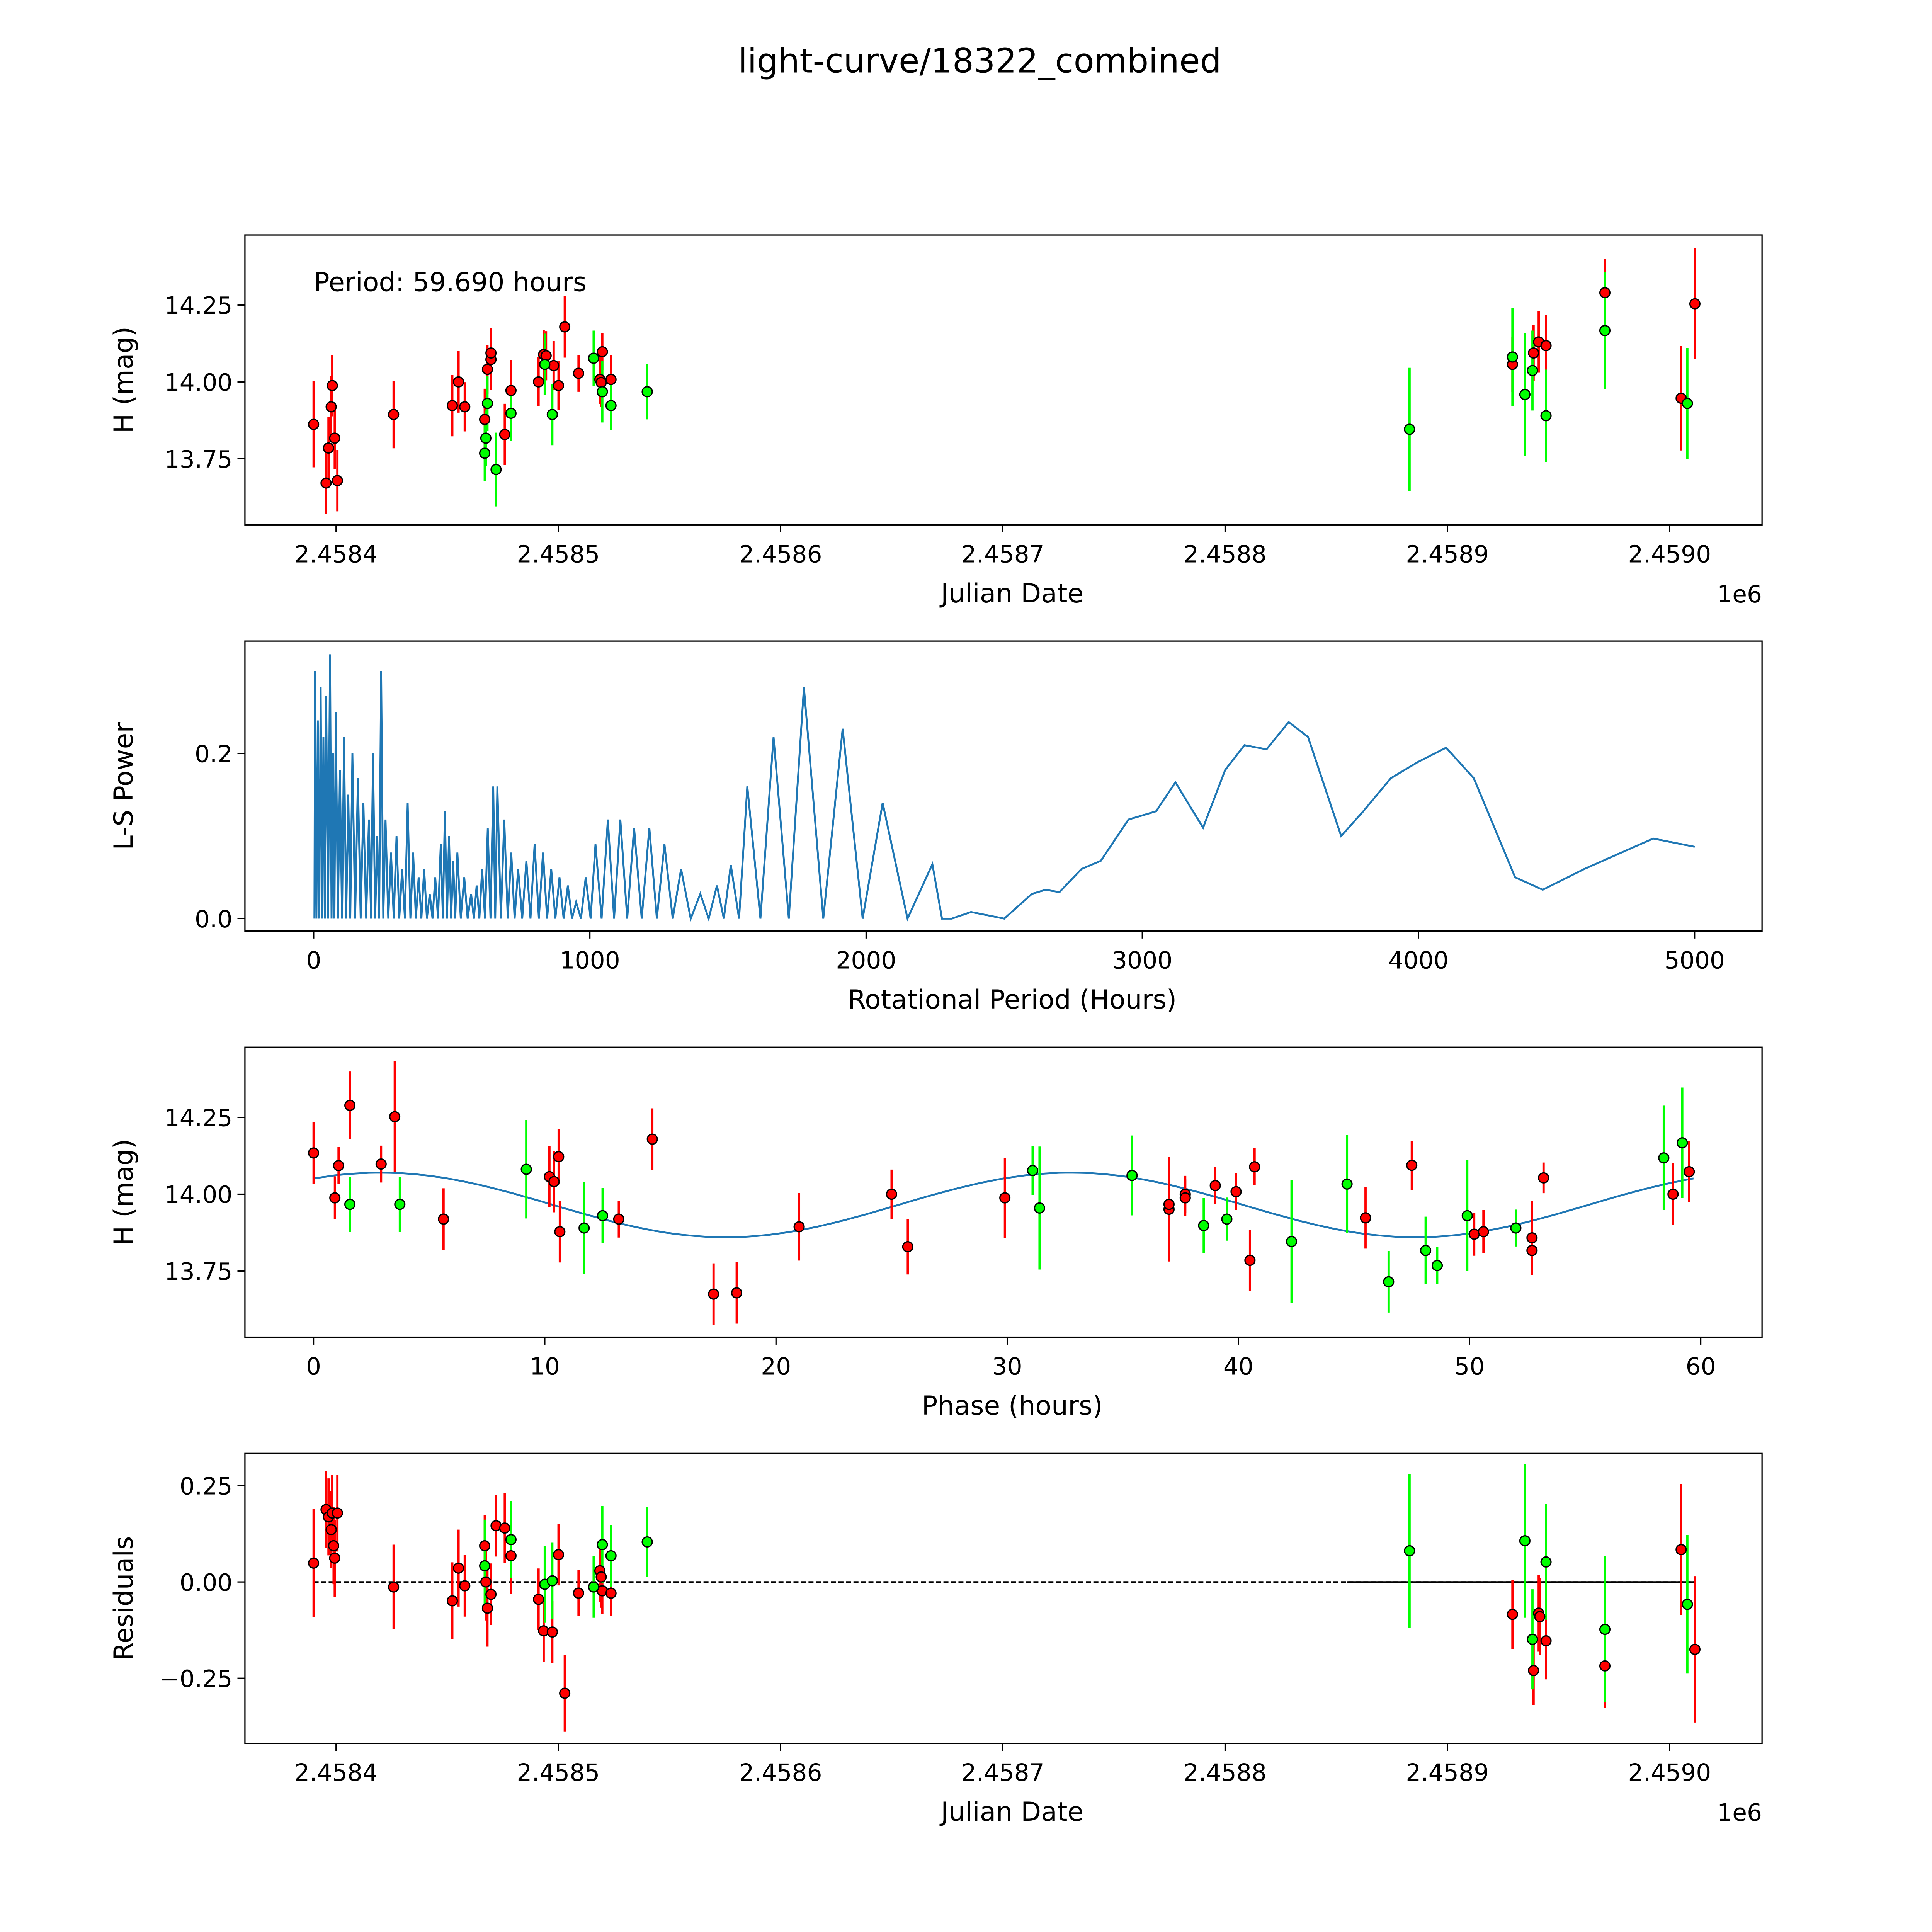  I want to click on x-tick-label: 2.4586, so click(780, 554).